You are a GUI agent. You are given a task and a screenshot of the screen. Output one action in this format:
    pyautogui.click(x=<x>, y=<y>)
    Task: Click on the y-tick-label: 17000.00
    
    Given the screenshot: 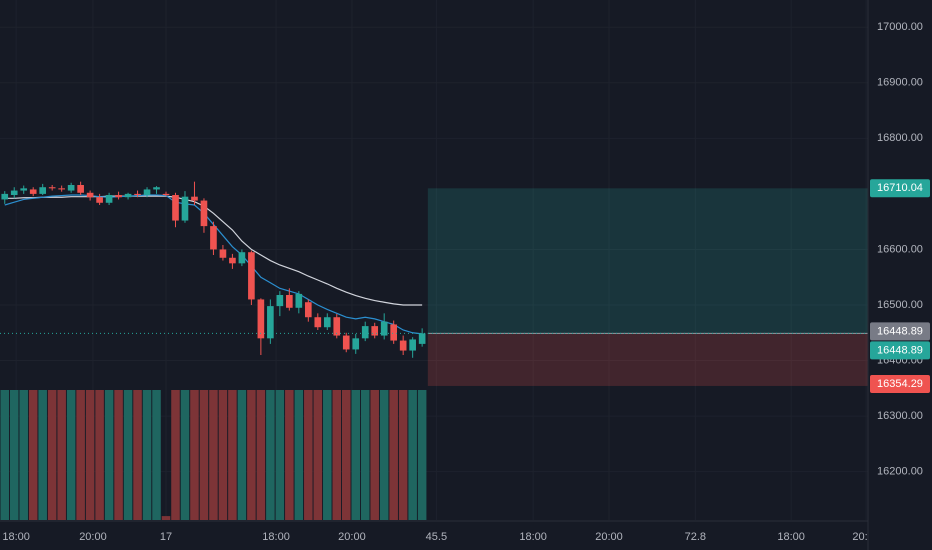 What is the action you would take?
    pyautogui.click(x=900, y=27)
    